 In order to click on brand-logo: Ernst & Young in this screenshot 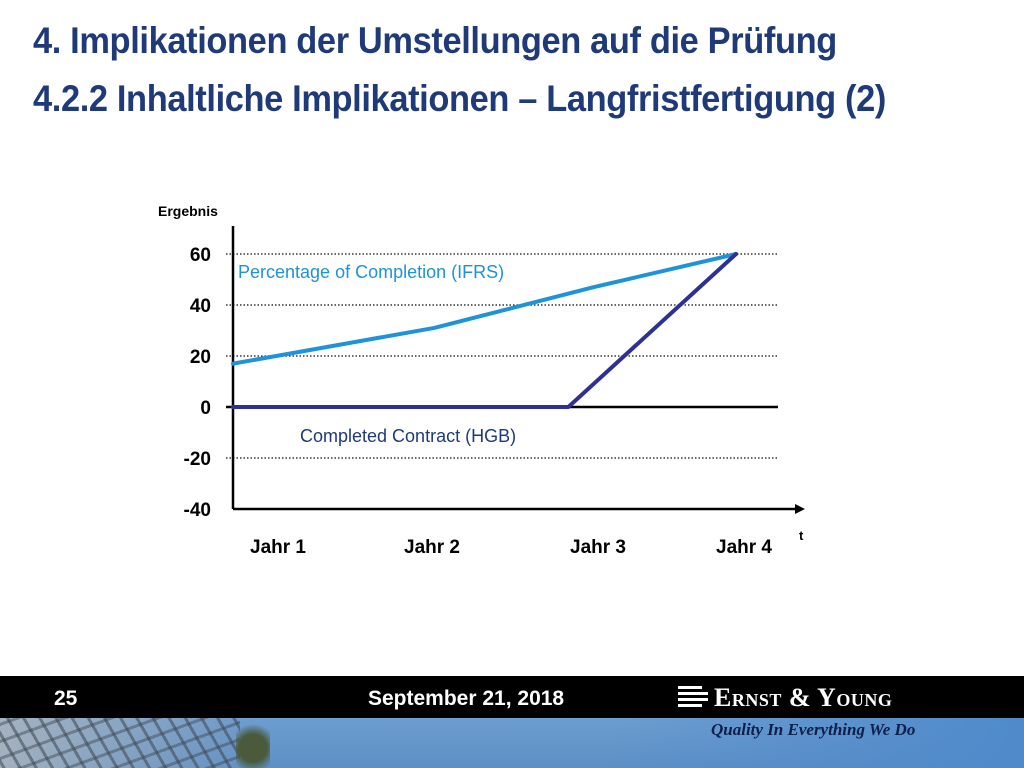, I will do `click(851, 698)`.